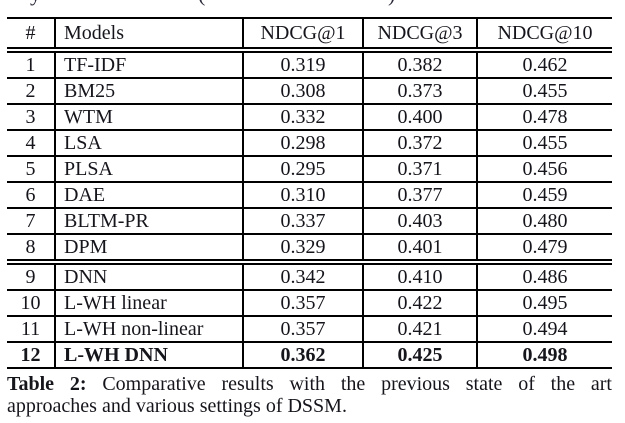 The width and height of the screenshot is (625, 423). What do you see at coordinates (148, 221) in the screenshot?
I see `model-name-cell: BLTM-PR` at bounding box center [148, 221].